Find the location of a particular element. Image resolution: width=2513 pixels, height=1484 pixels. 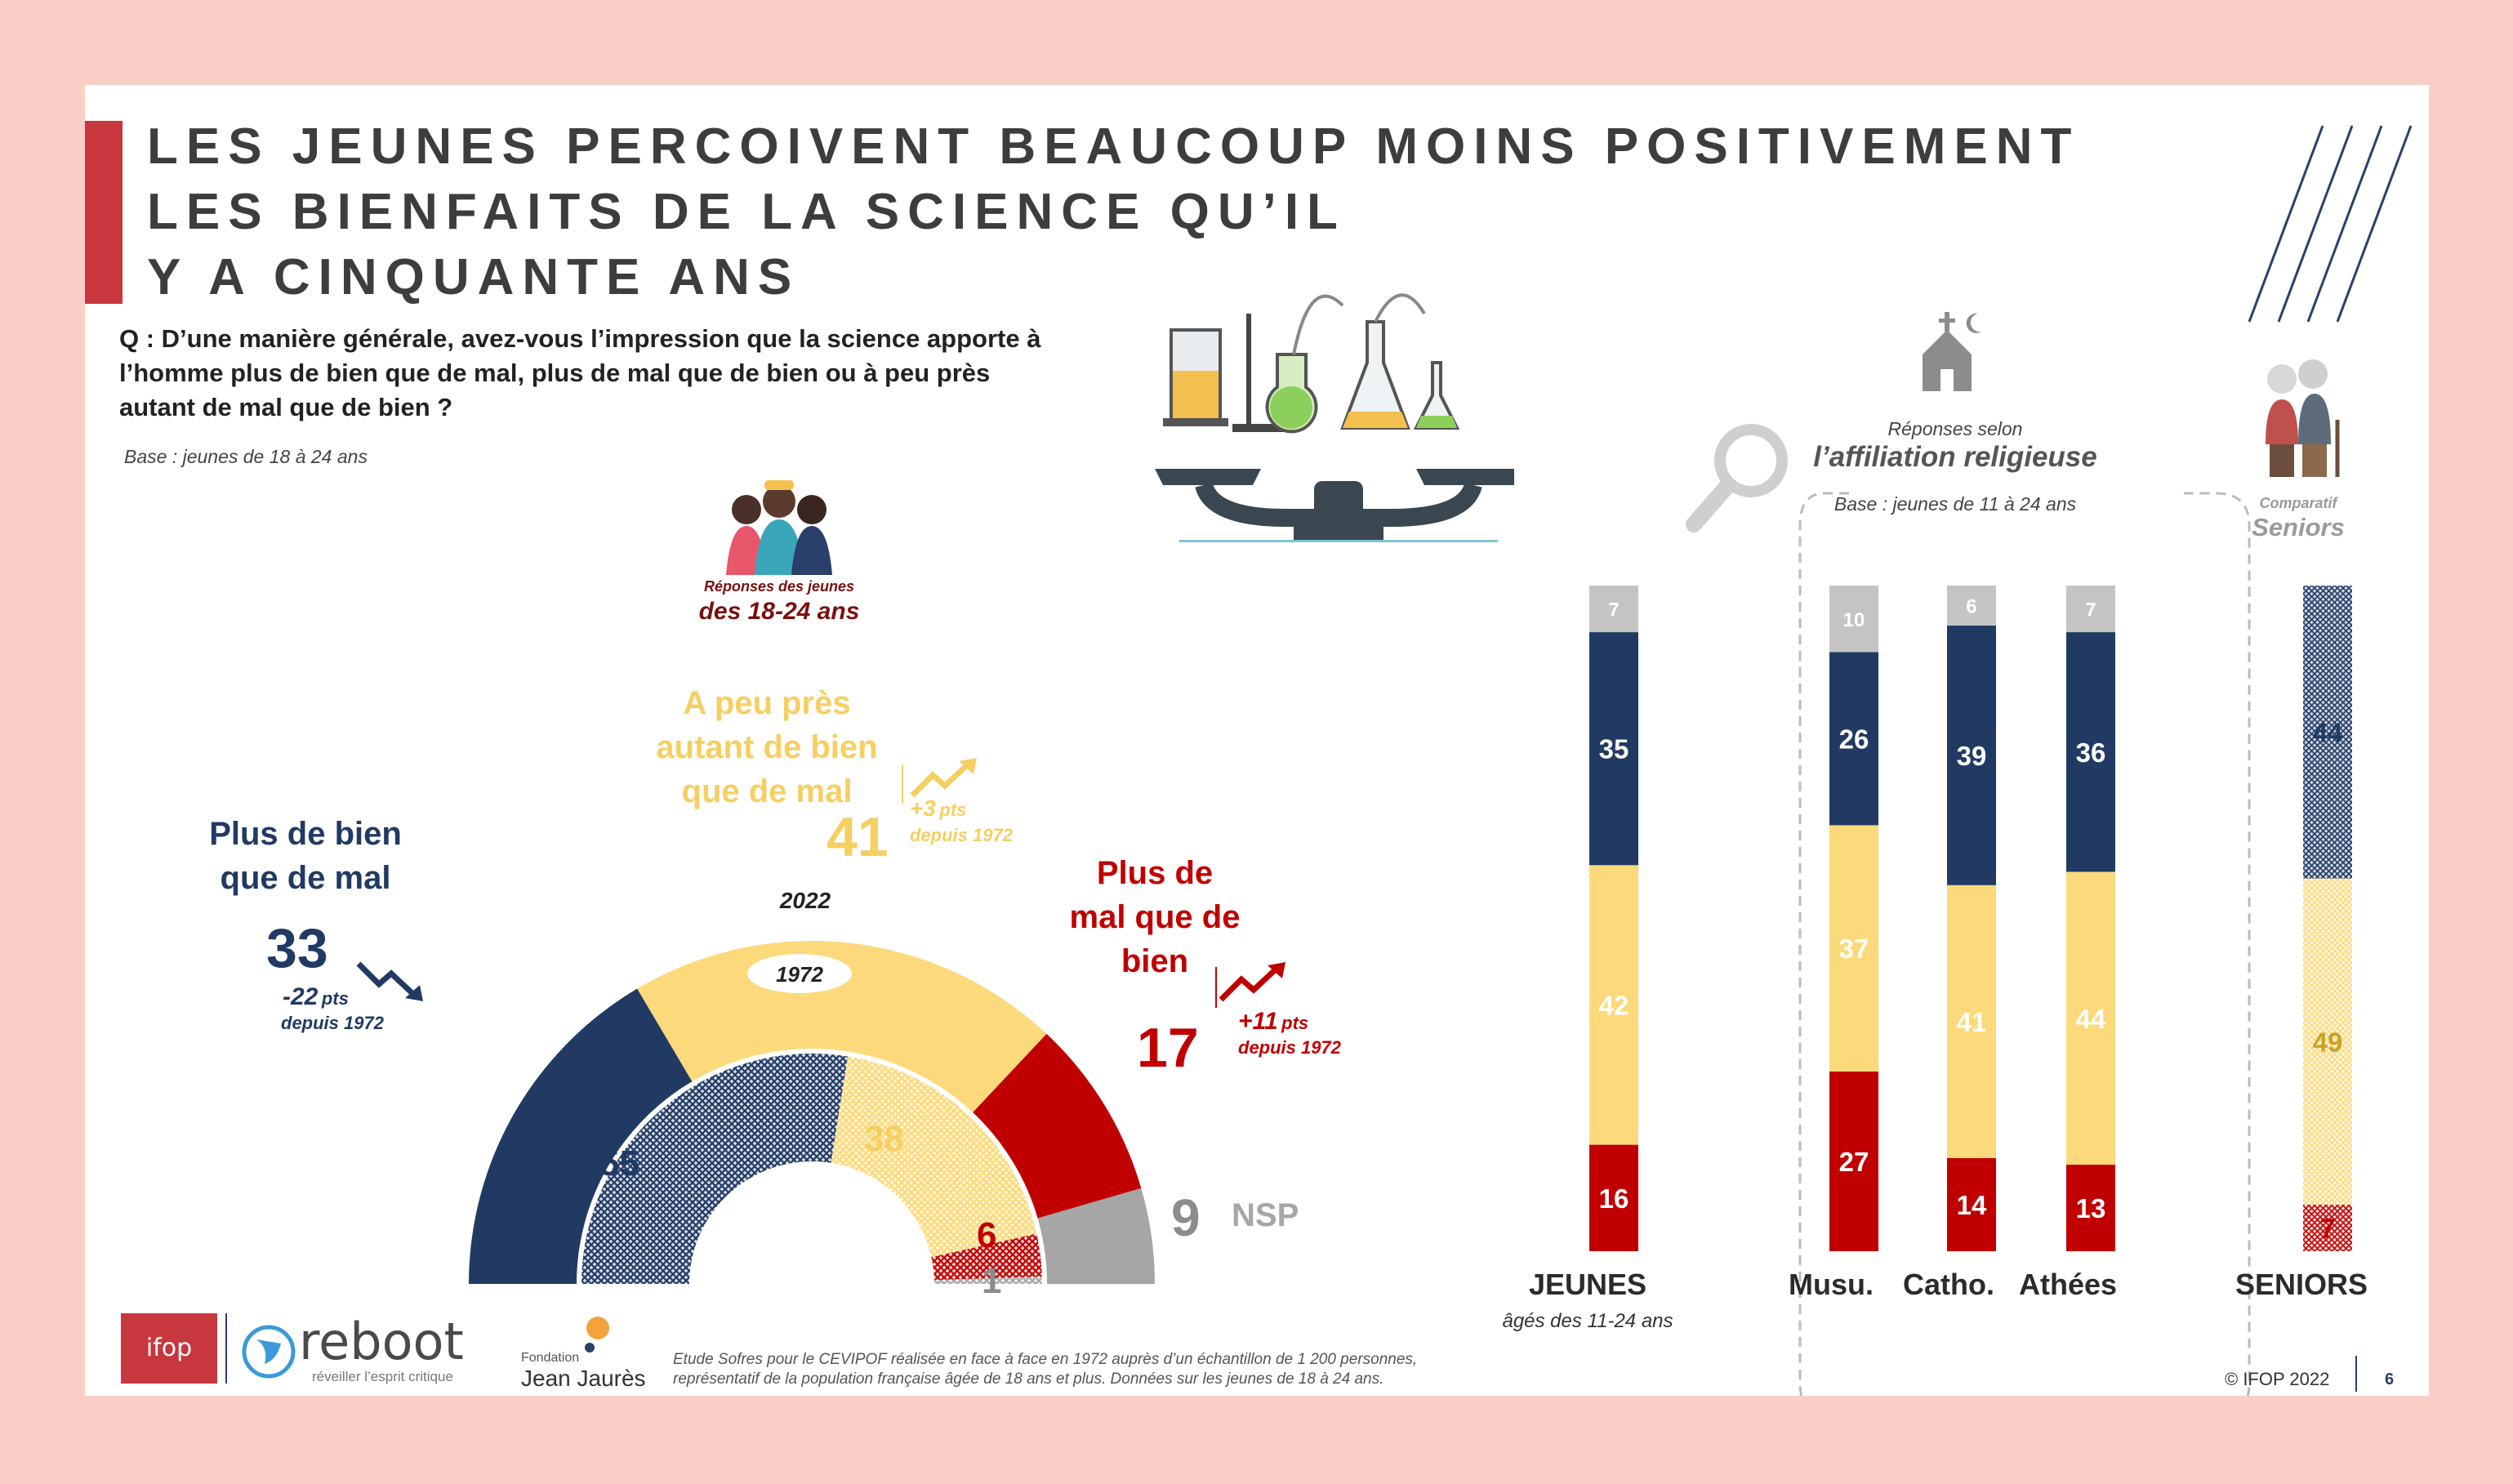

bar-athes-nsp-label: 7 is located at coordinates (2090, 611).